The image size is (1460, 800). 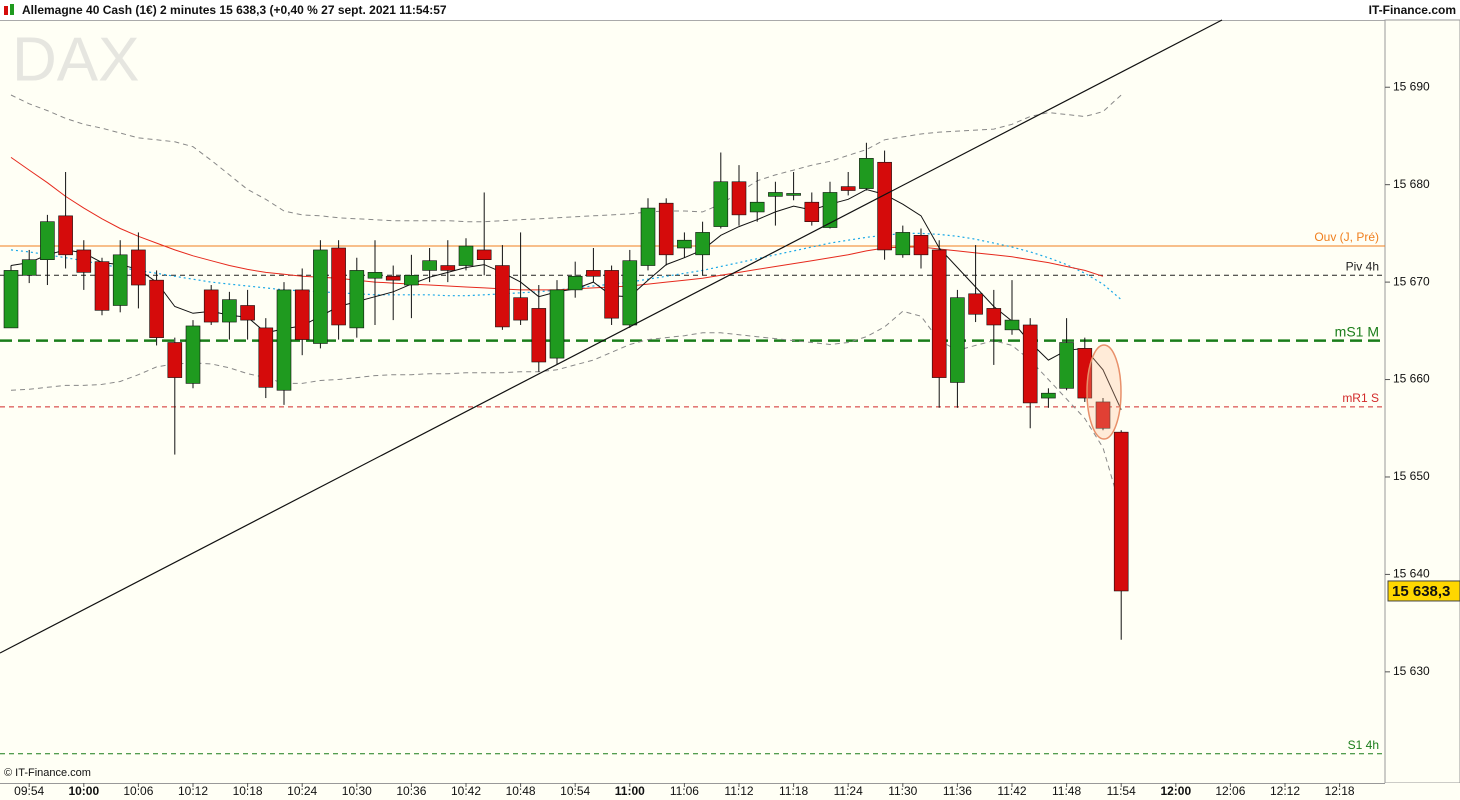 I want to click on level-label: Piv 4h, so click(x=1362, y=266).